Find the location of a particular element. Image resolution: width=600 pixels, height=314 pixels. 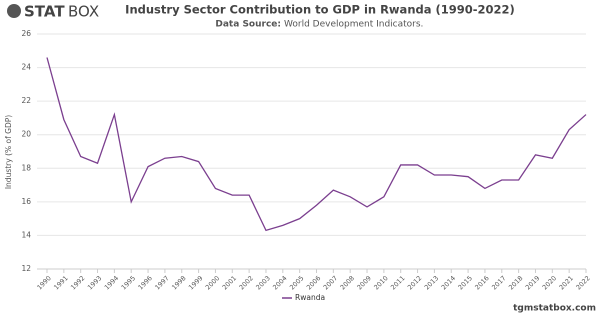

x-tick-label: 1998 is located at coordinates (178, 282).